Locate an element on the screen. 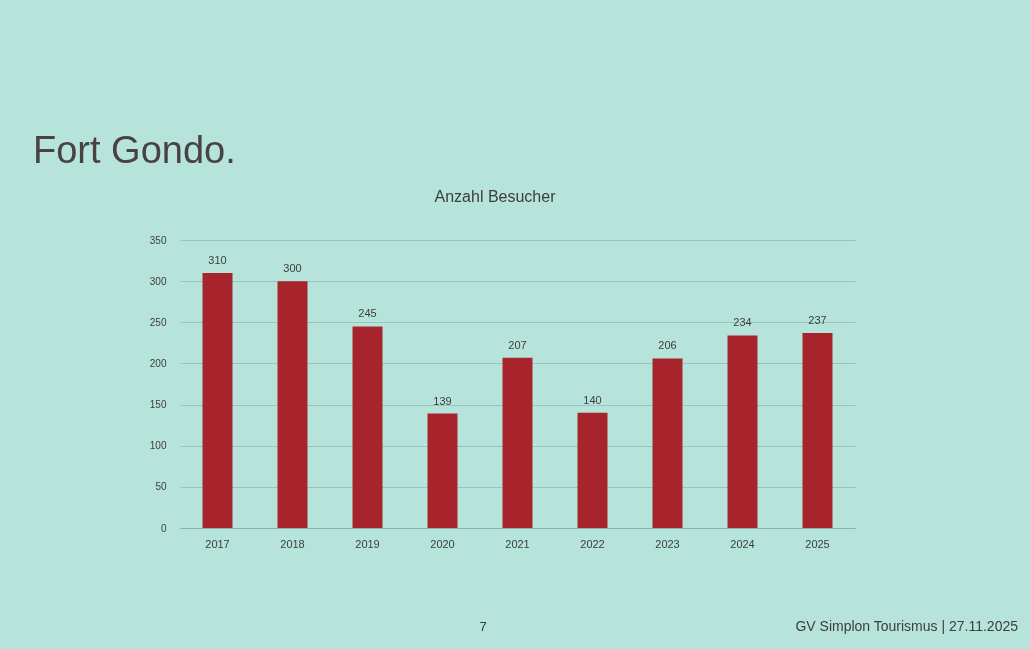 Image resolution: width=1030 pixels, height=649 pixels. y-tick-label: 50 is located at coordinates (161, 487).